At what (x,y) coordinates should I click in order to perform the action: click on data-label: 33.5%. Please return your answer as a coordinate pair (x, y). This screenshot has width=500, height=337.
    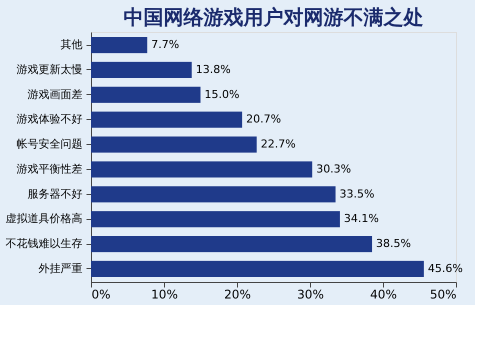
    Looking at the image, I should click on (357, 193).